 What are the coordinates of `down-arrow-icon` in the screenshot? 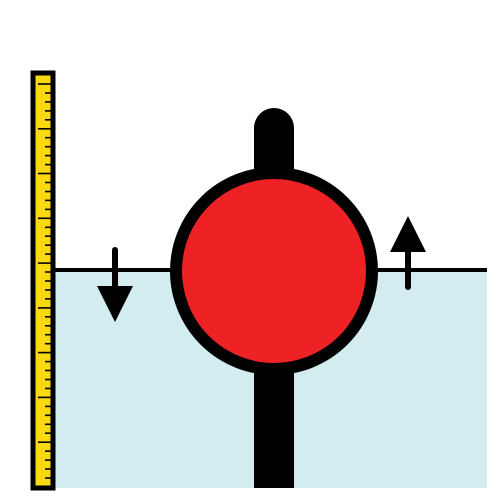 It's located at (115, 284).